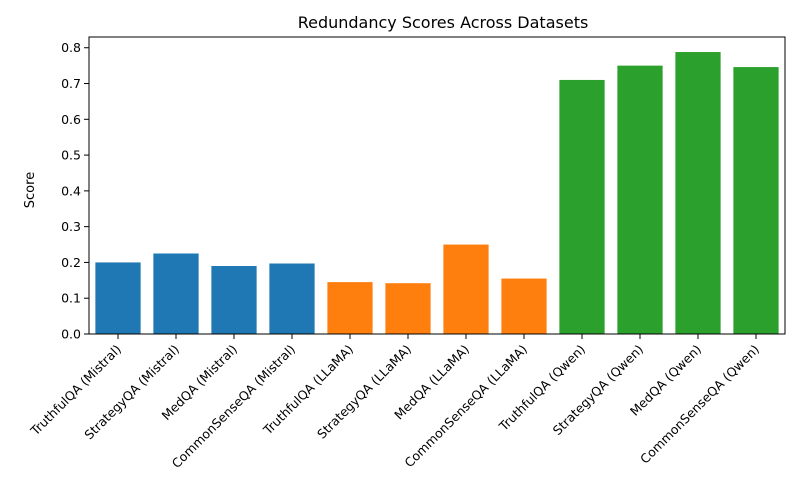  I want to click on x-tick-label-1: StrategyQA (Mistral), so click(131, 392).